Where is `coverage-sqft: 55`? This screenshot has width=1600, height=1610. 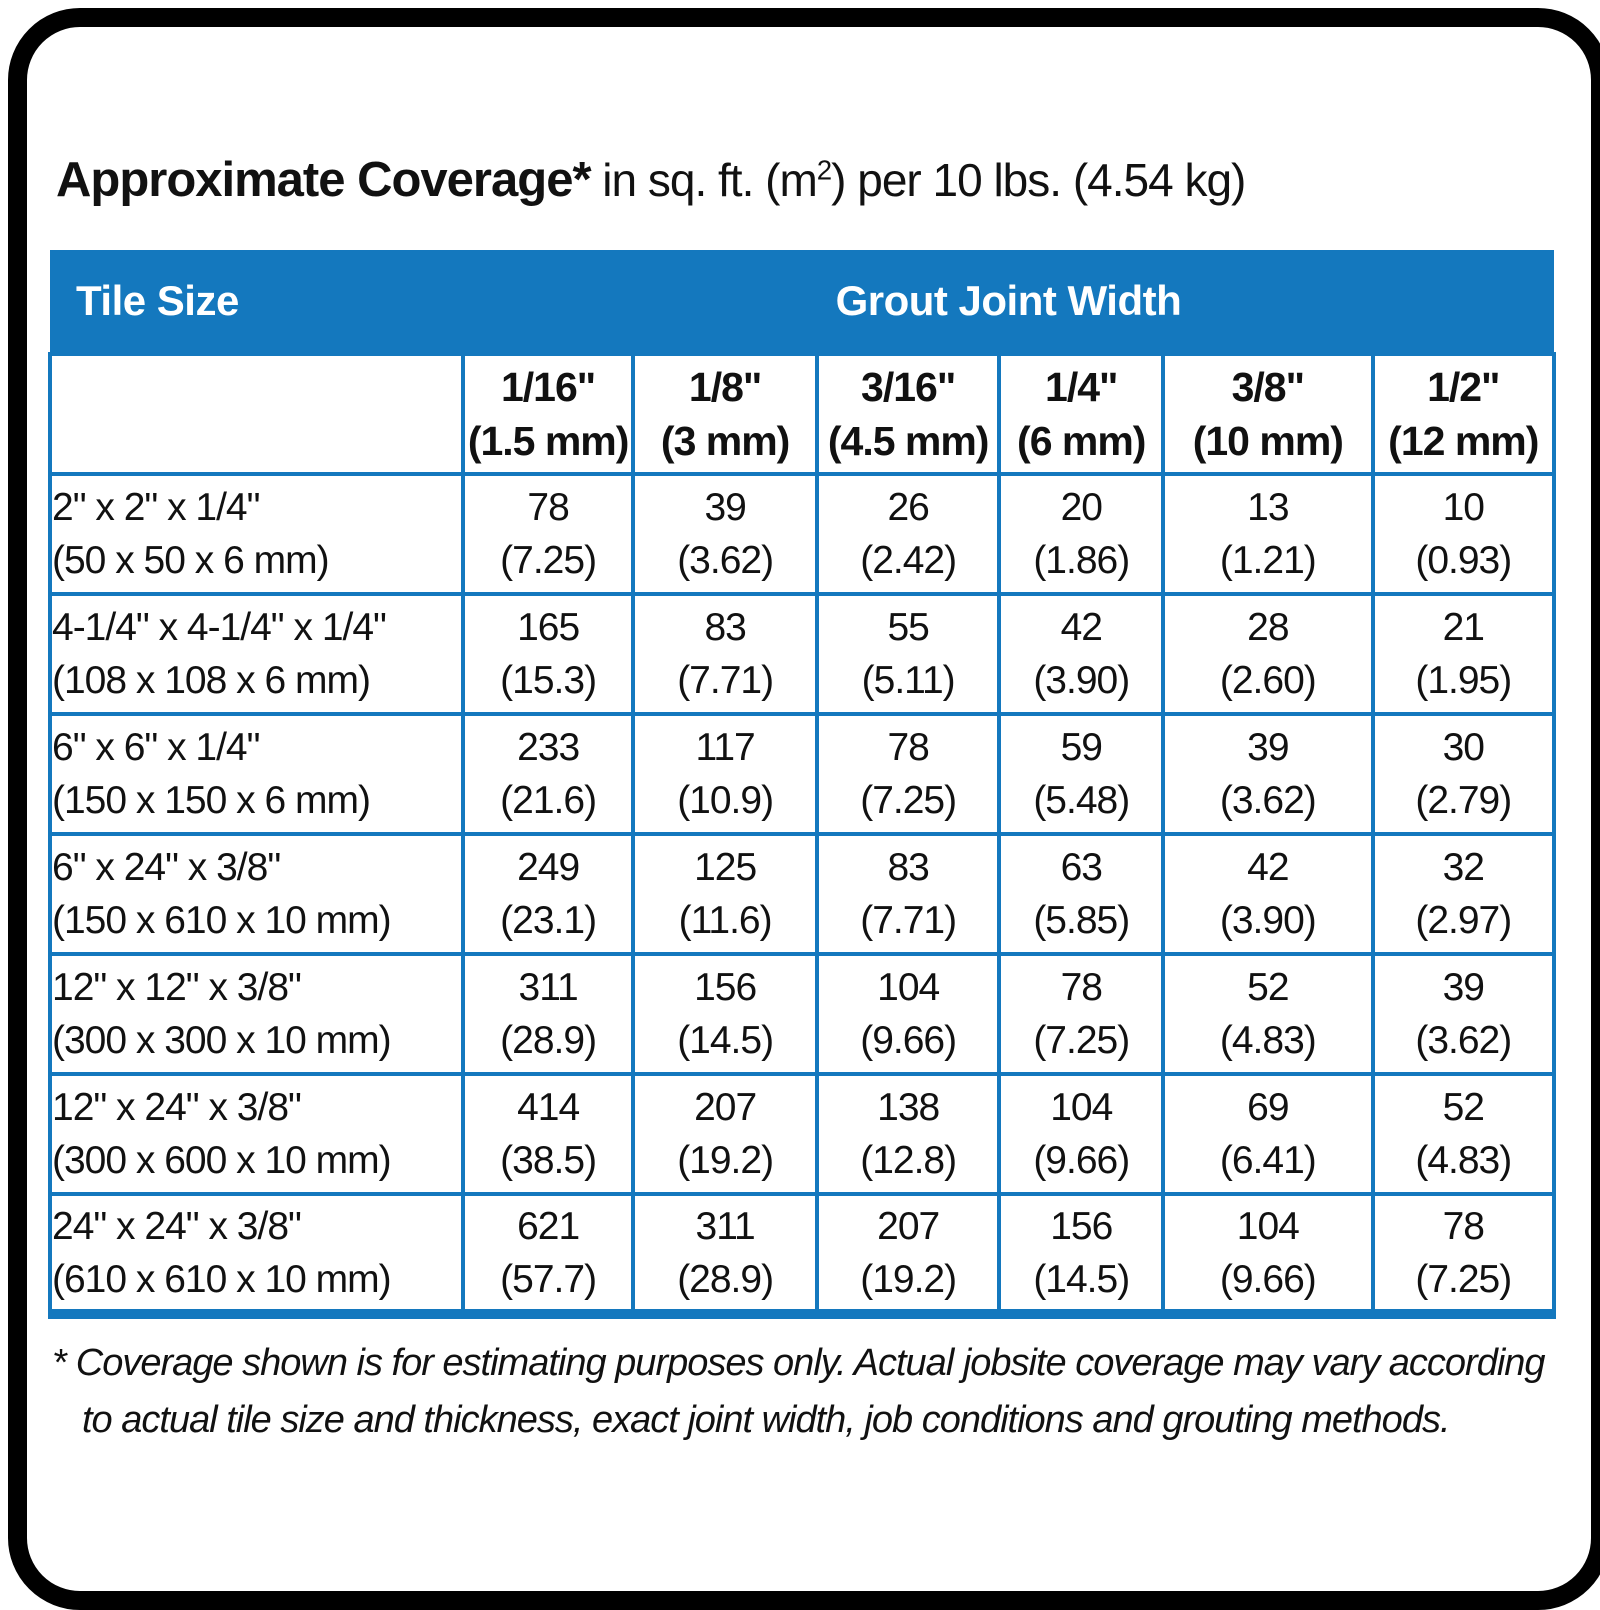
coverage-sqft: 55 is located at coordinates (908, 628).